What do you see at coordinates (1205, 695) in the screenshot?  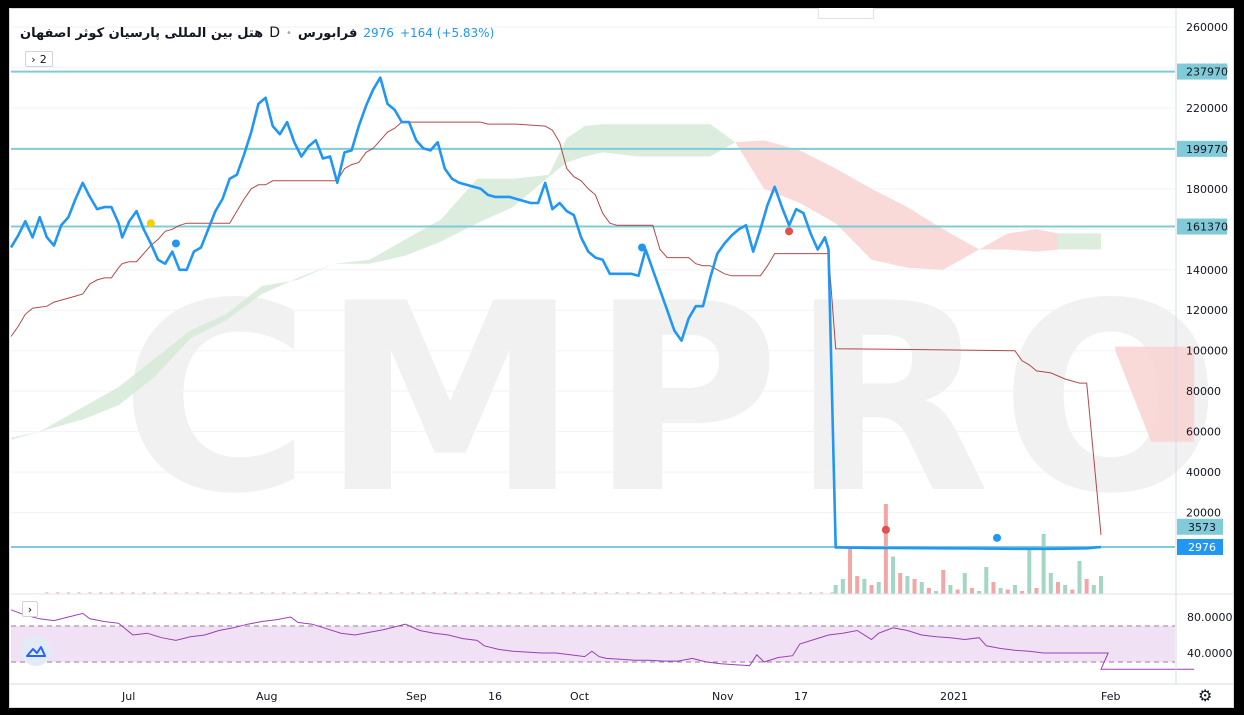 I see `gear-icon: ⚙` at bounding box center [1205, 695].